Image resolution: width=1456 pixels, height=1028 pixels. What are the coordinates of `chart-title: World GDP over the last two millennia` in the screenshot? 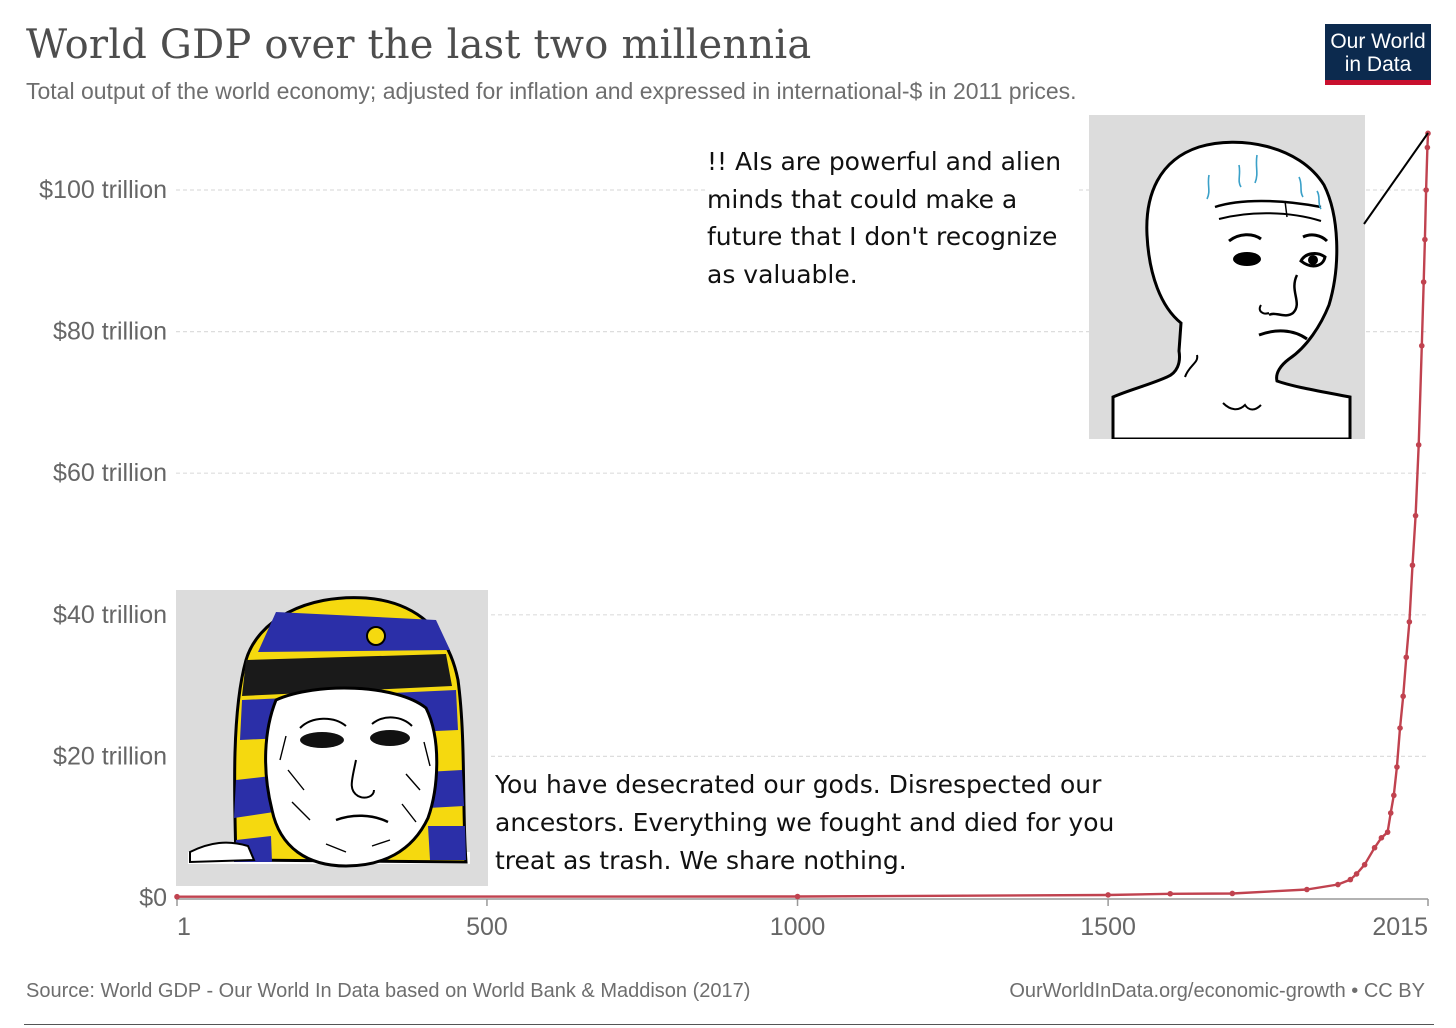 It's located at (419, 45).